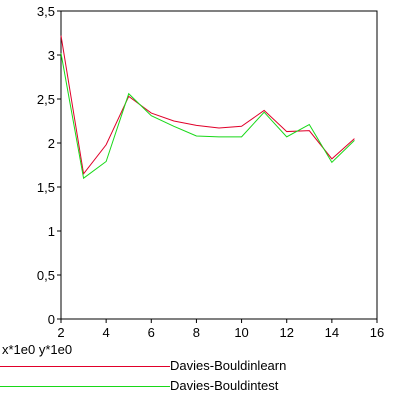  What do you see at coordinates (228, 365) in the screenshot?
I see `legend-label-learn: Davies-Bouldinlearn` at bounding box center [228, 365].